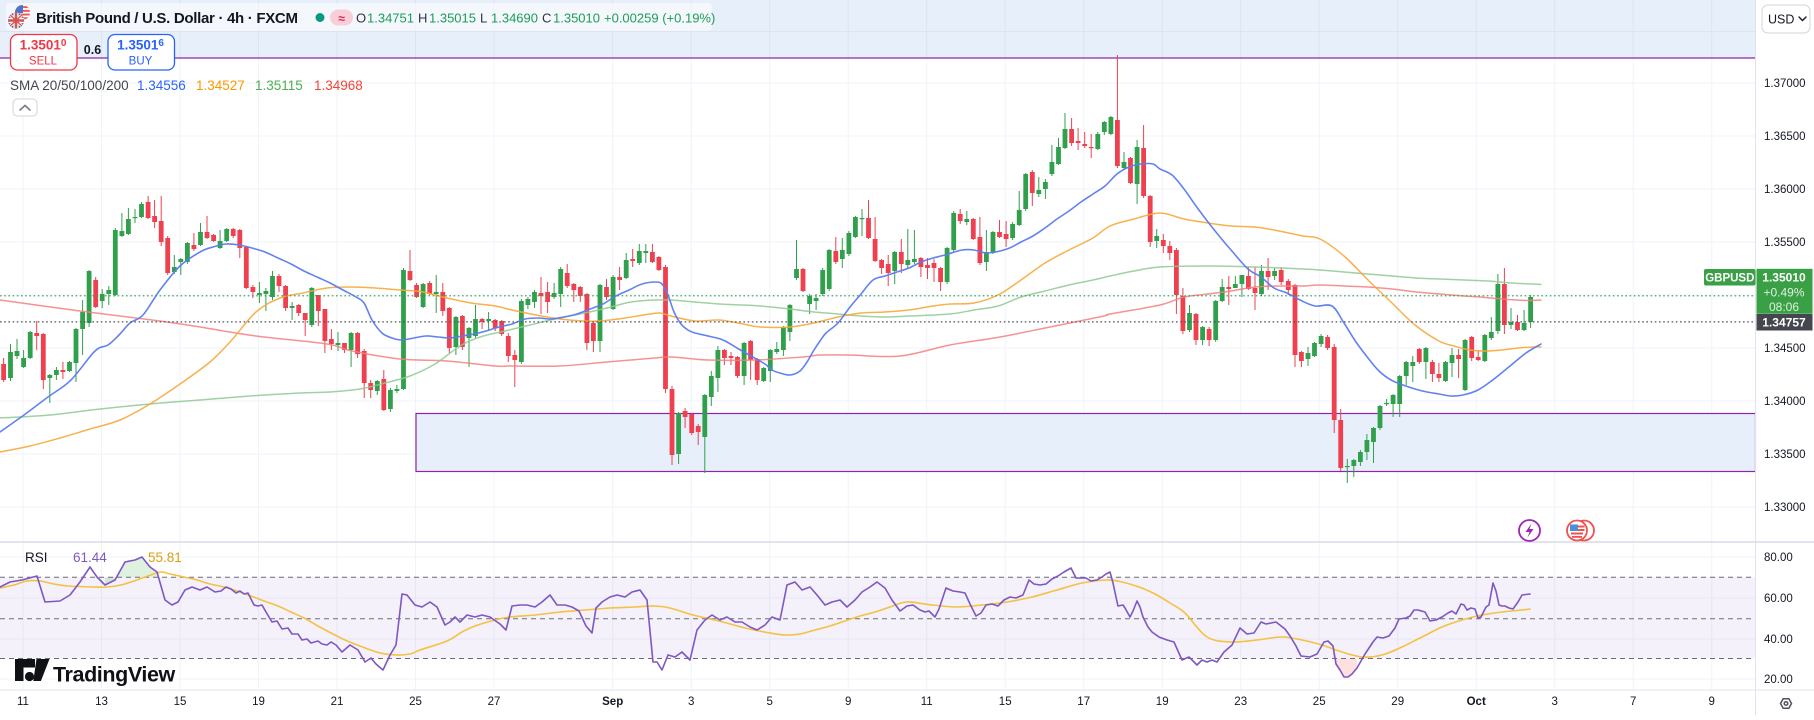 The width and height of the screenshot is (1814, 720). I want to click on svg-text: 1.34968, so click(338, 85).